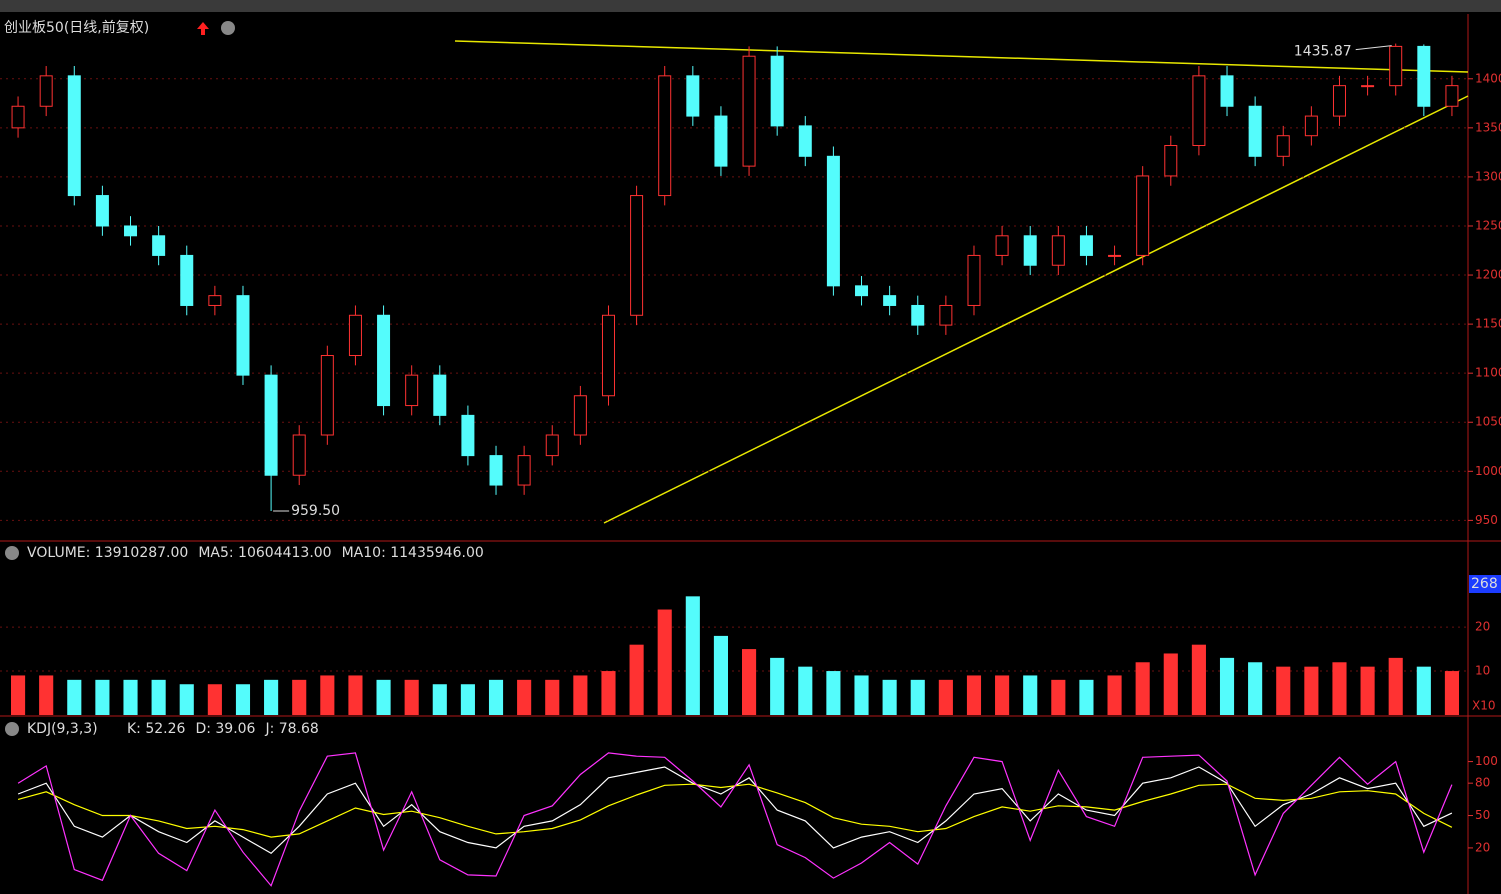 The image size is (1501, 894). I want to click on y-tick-label: 1250, so click(1488, 225).